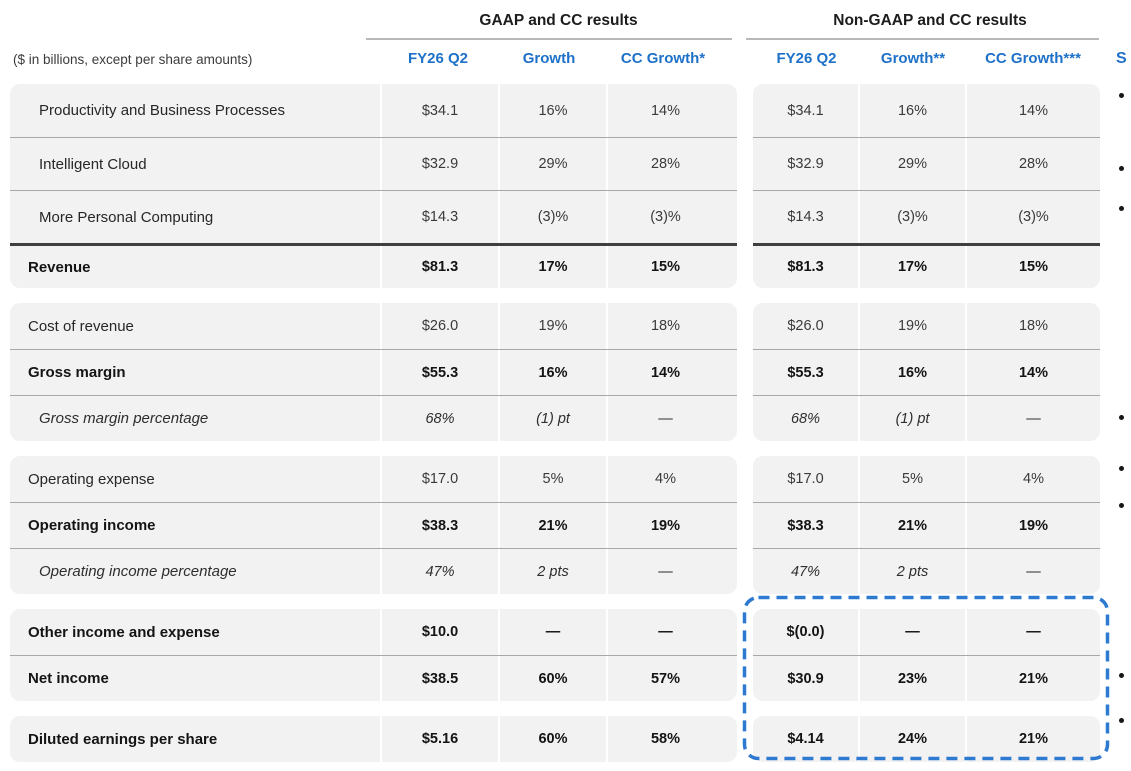 The image size is (1131, 771). Describe the element at coordinates (930, 20) in the screenshot. I see `non-gaap-group-title: Non-GAAP and CC results` at that location.